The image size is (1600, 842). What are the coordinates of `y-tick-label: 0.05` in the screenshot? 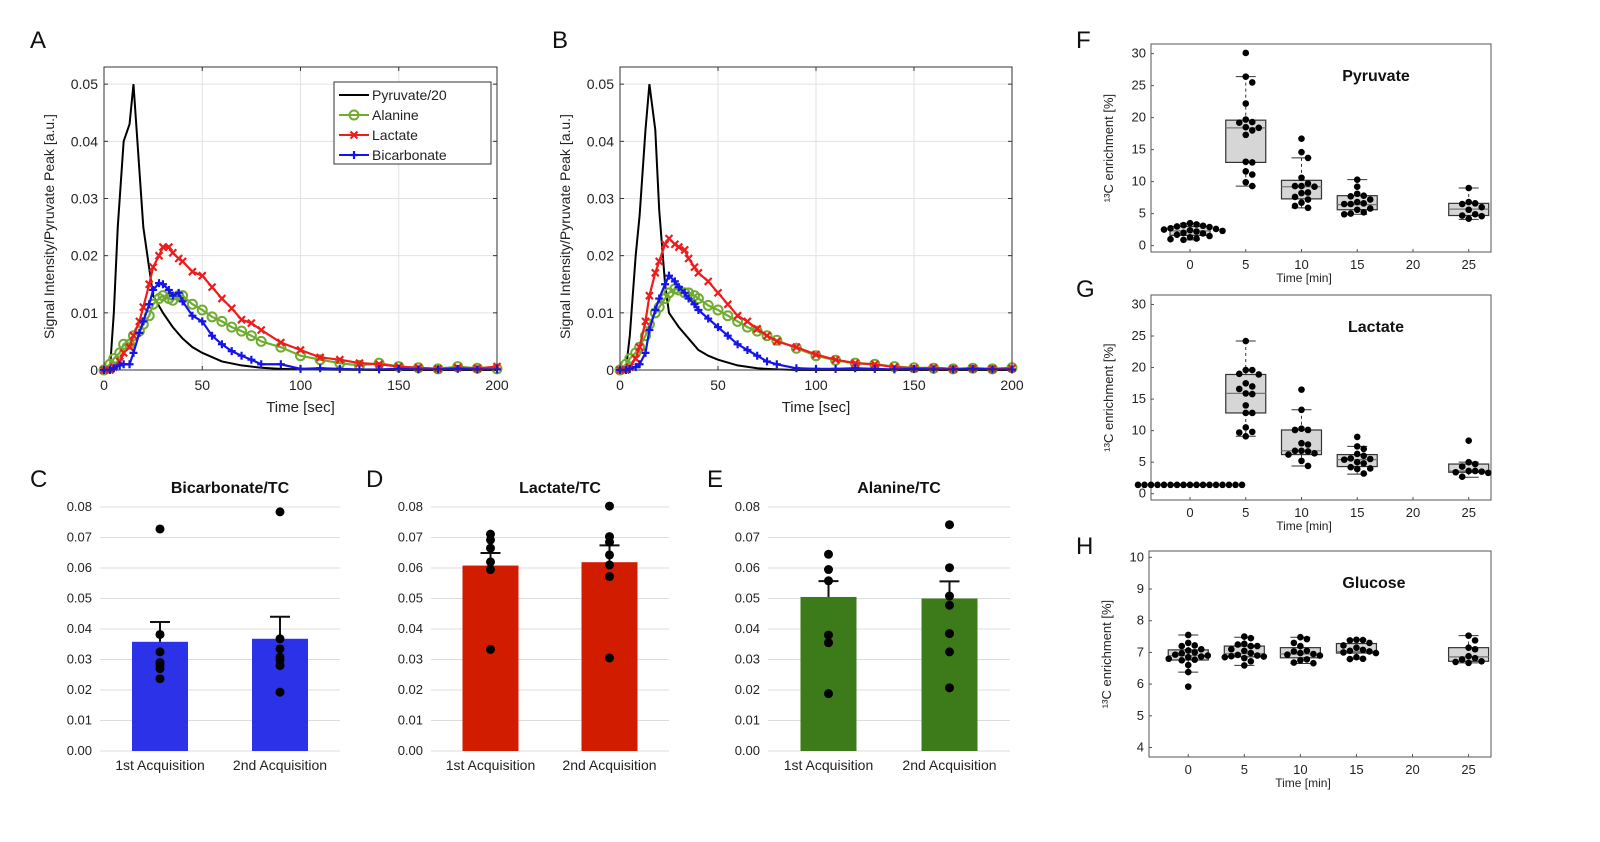 It's located at (600, 84).